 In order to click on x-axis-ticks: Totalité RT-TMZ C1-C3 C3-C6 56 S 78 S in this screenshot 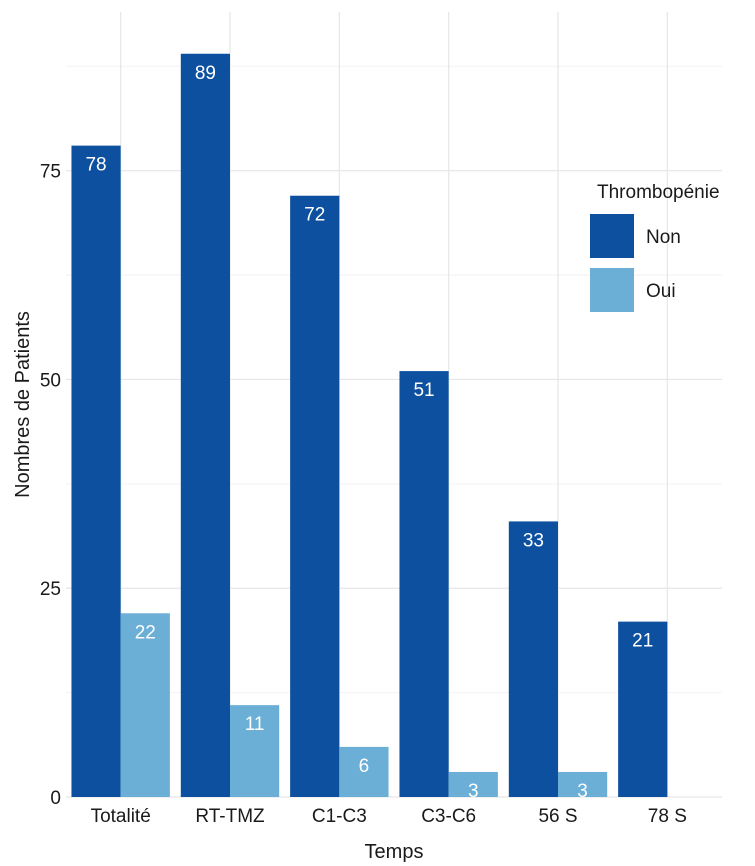, I will do `click(389, 816)`.